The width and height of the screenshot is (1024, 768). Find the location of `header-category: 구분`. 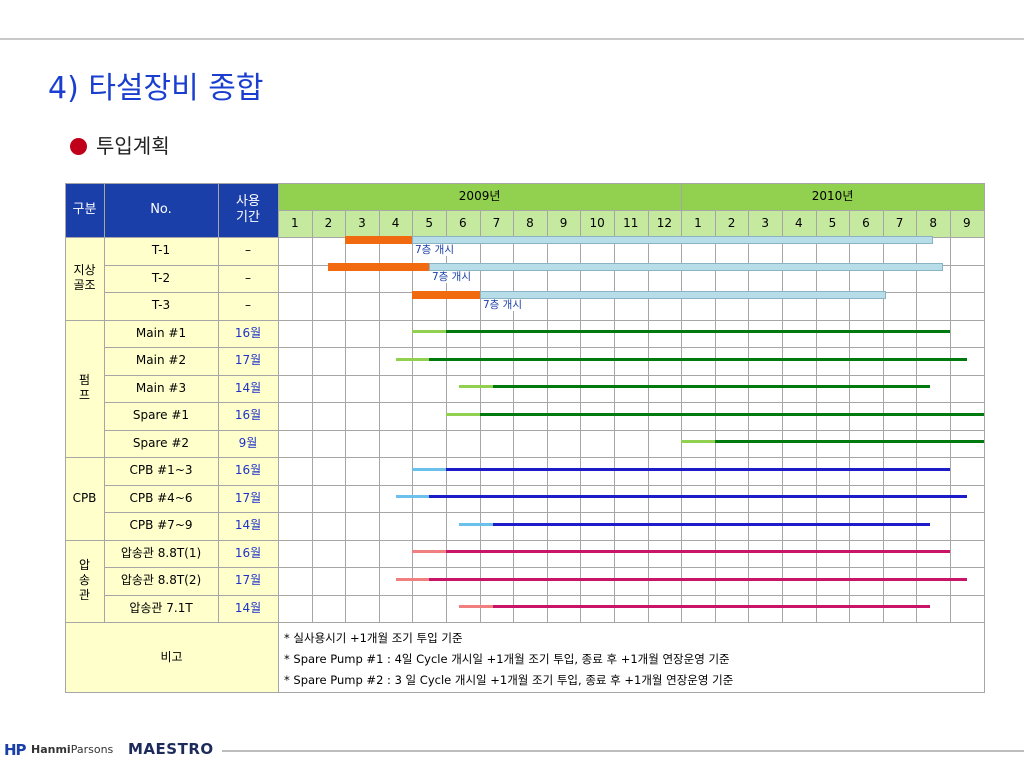

header-category: 구분 is located at coordinates (84, 210).